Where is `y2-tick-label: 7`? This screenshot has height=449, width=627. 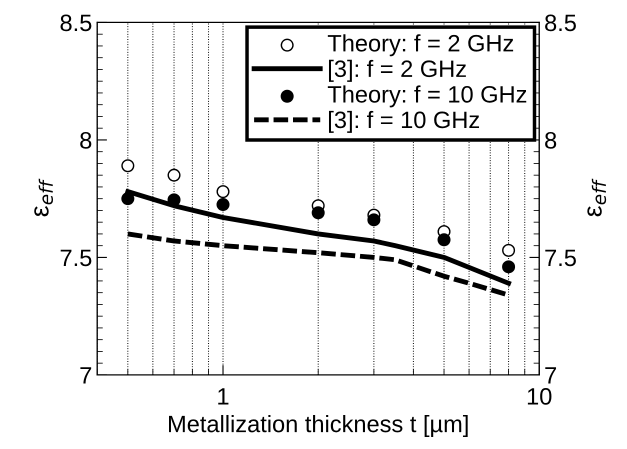
y2-tick-label: 7 is located at coordinates (550, 375).